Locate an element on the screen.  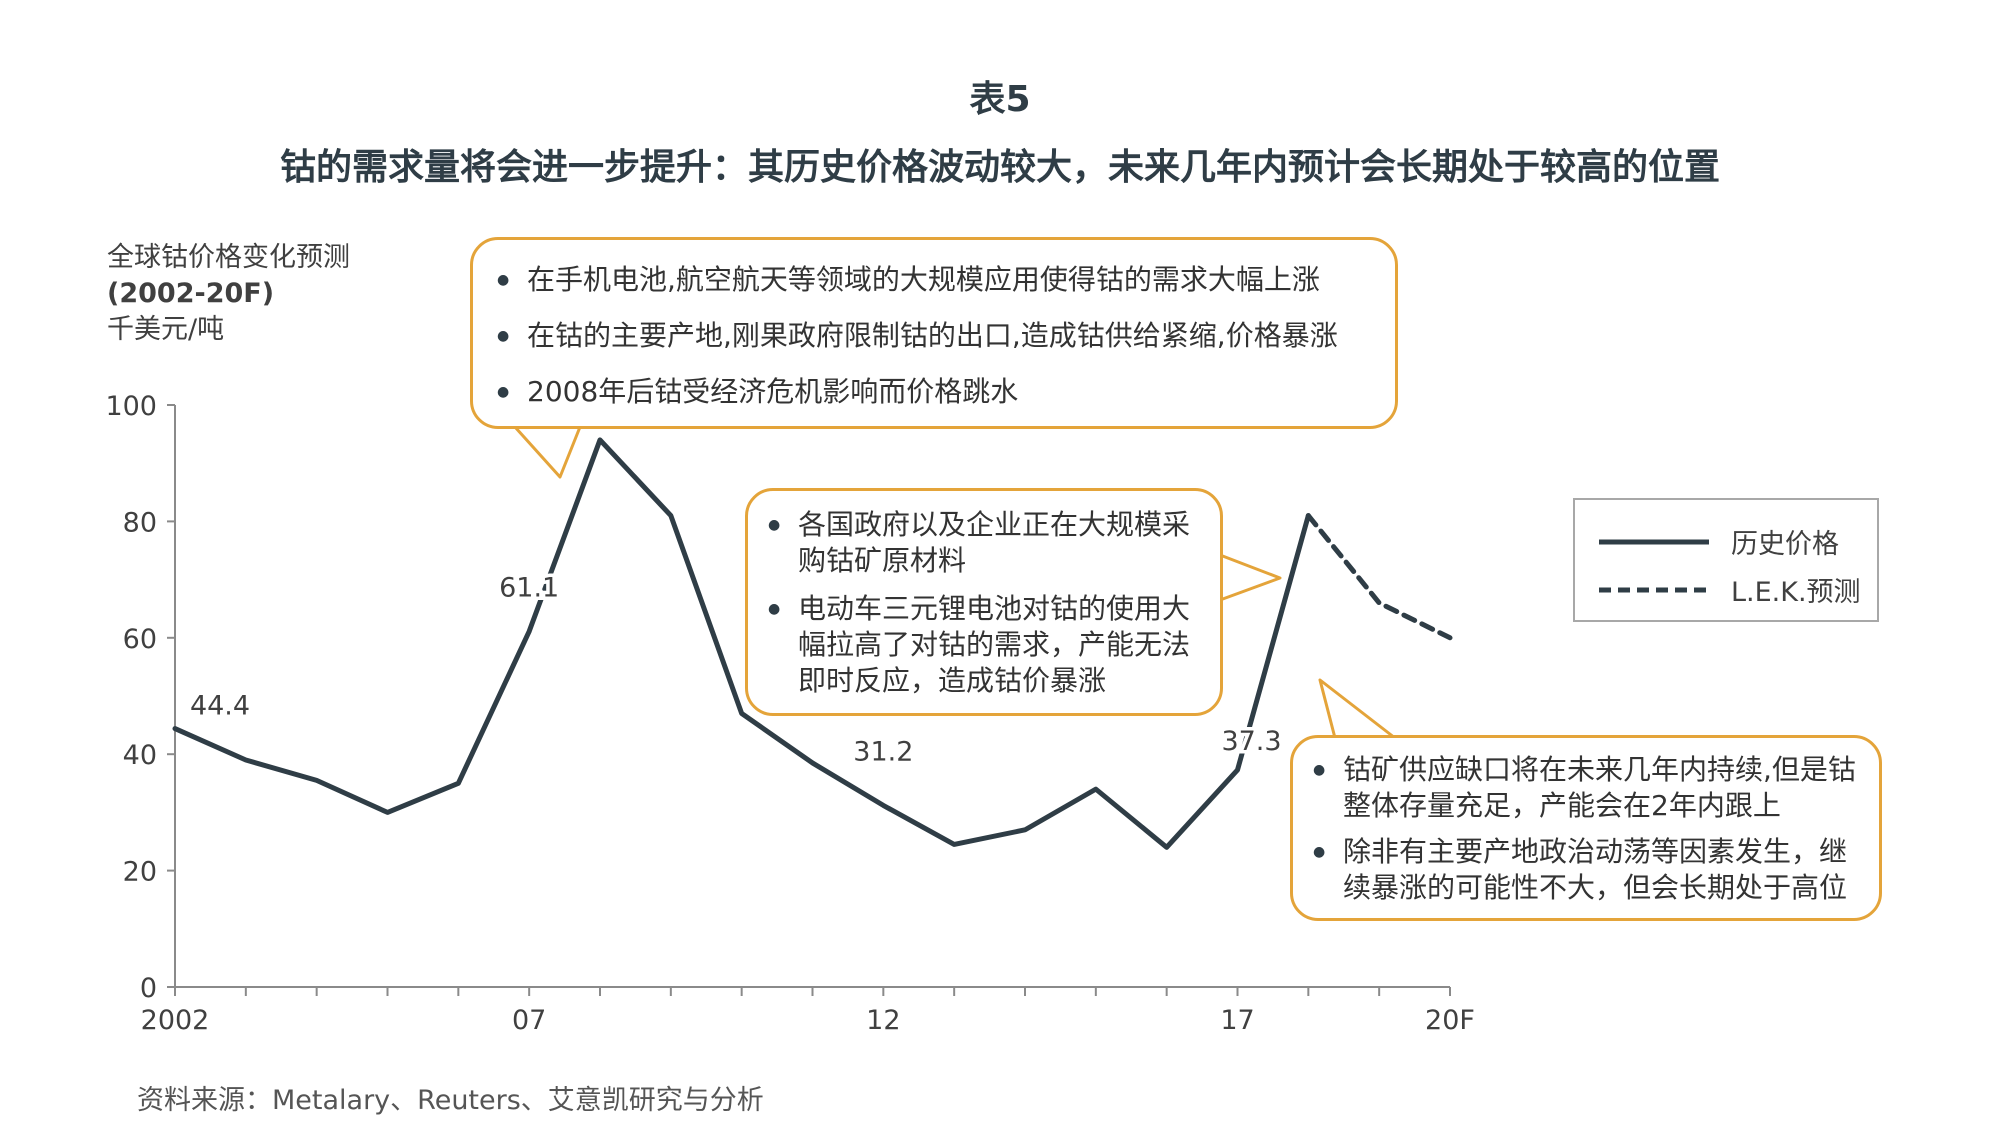
legend-item-forecast: L.E.K.预测 is located at coordinates (1730, 589).